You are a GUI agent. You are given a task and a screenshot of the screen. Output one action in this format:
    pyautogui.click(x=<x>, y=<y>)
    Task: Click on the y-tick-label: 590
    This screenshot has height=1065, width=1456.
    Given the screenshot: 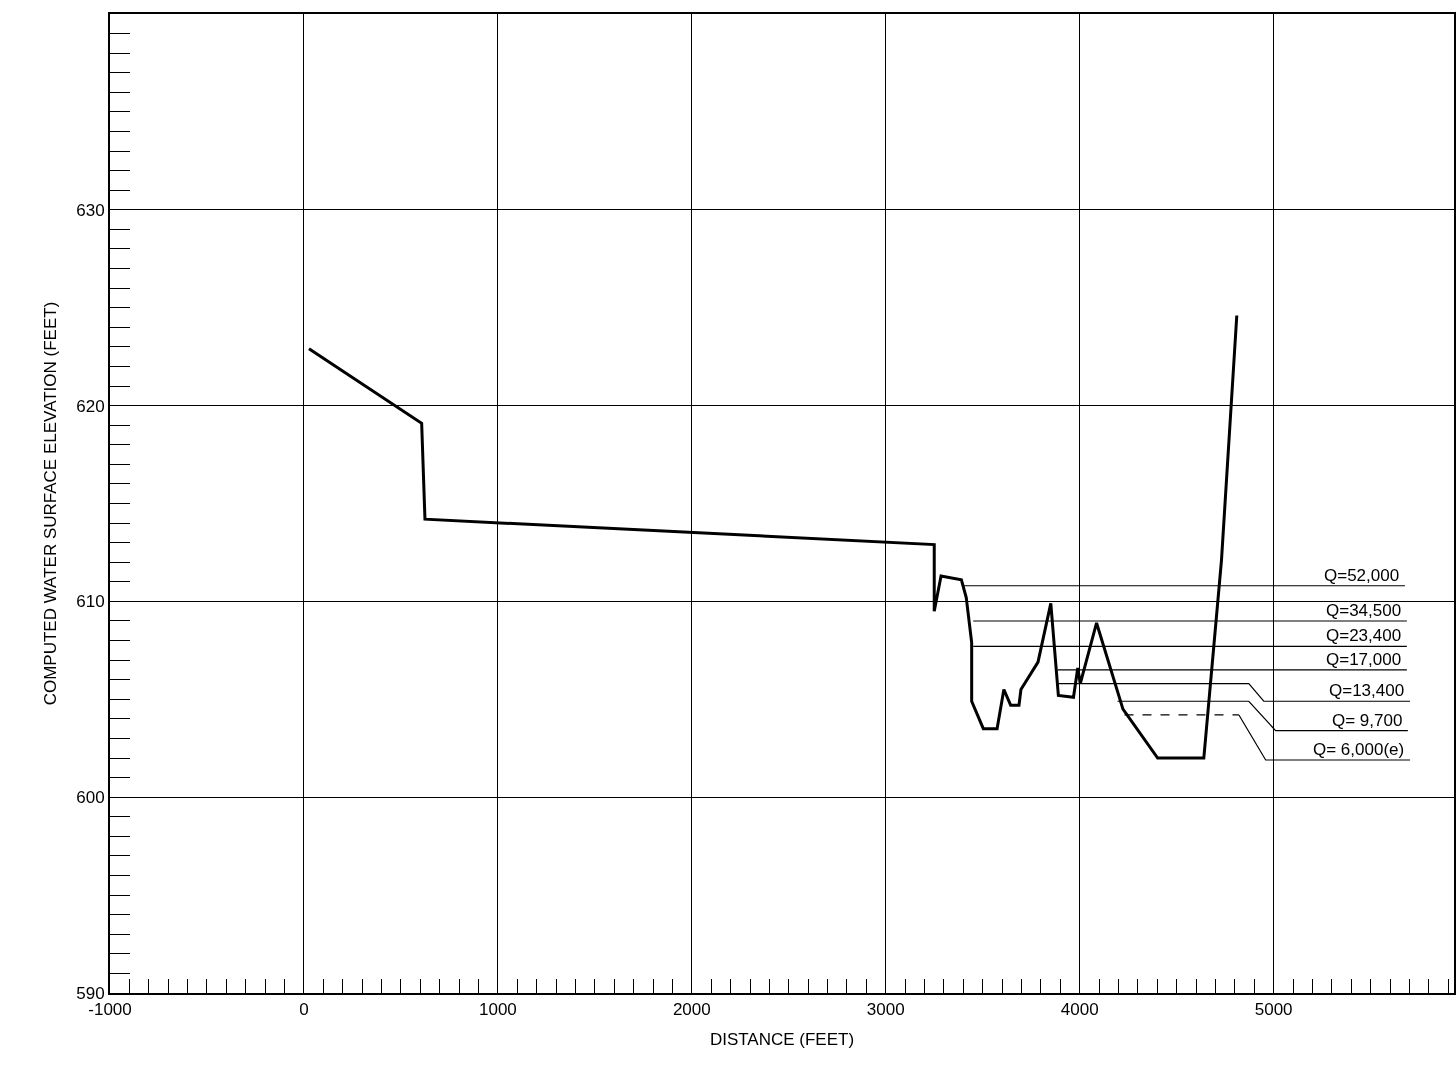 What is the action you would take?
    pyautogui.click(x=90, y=993)
    